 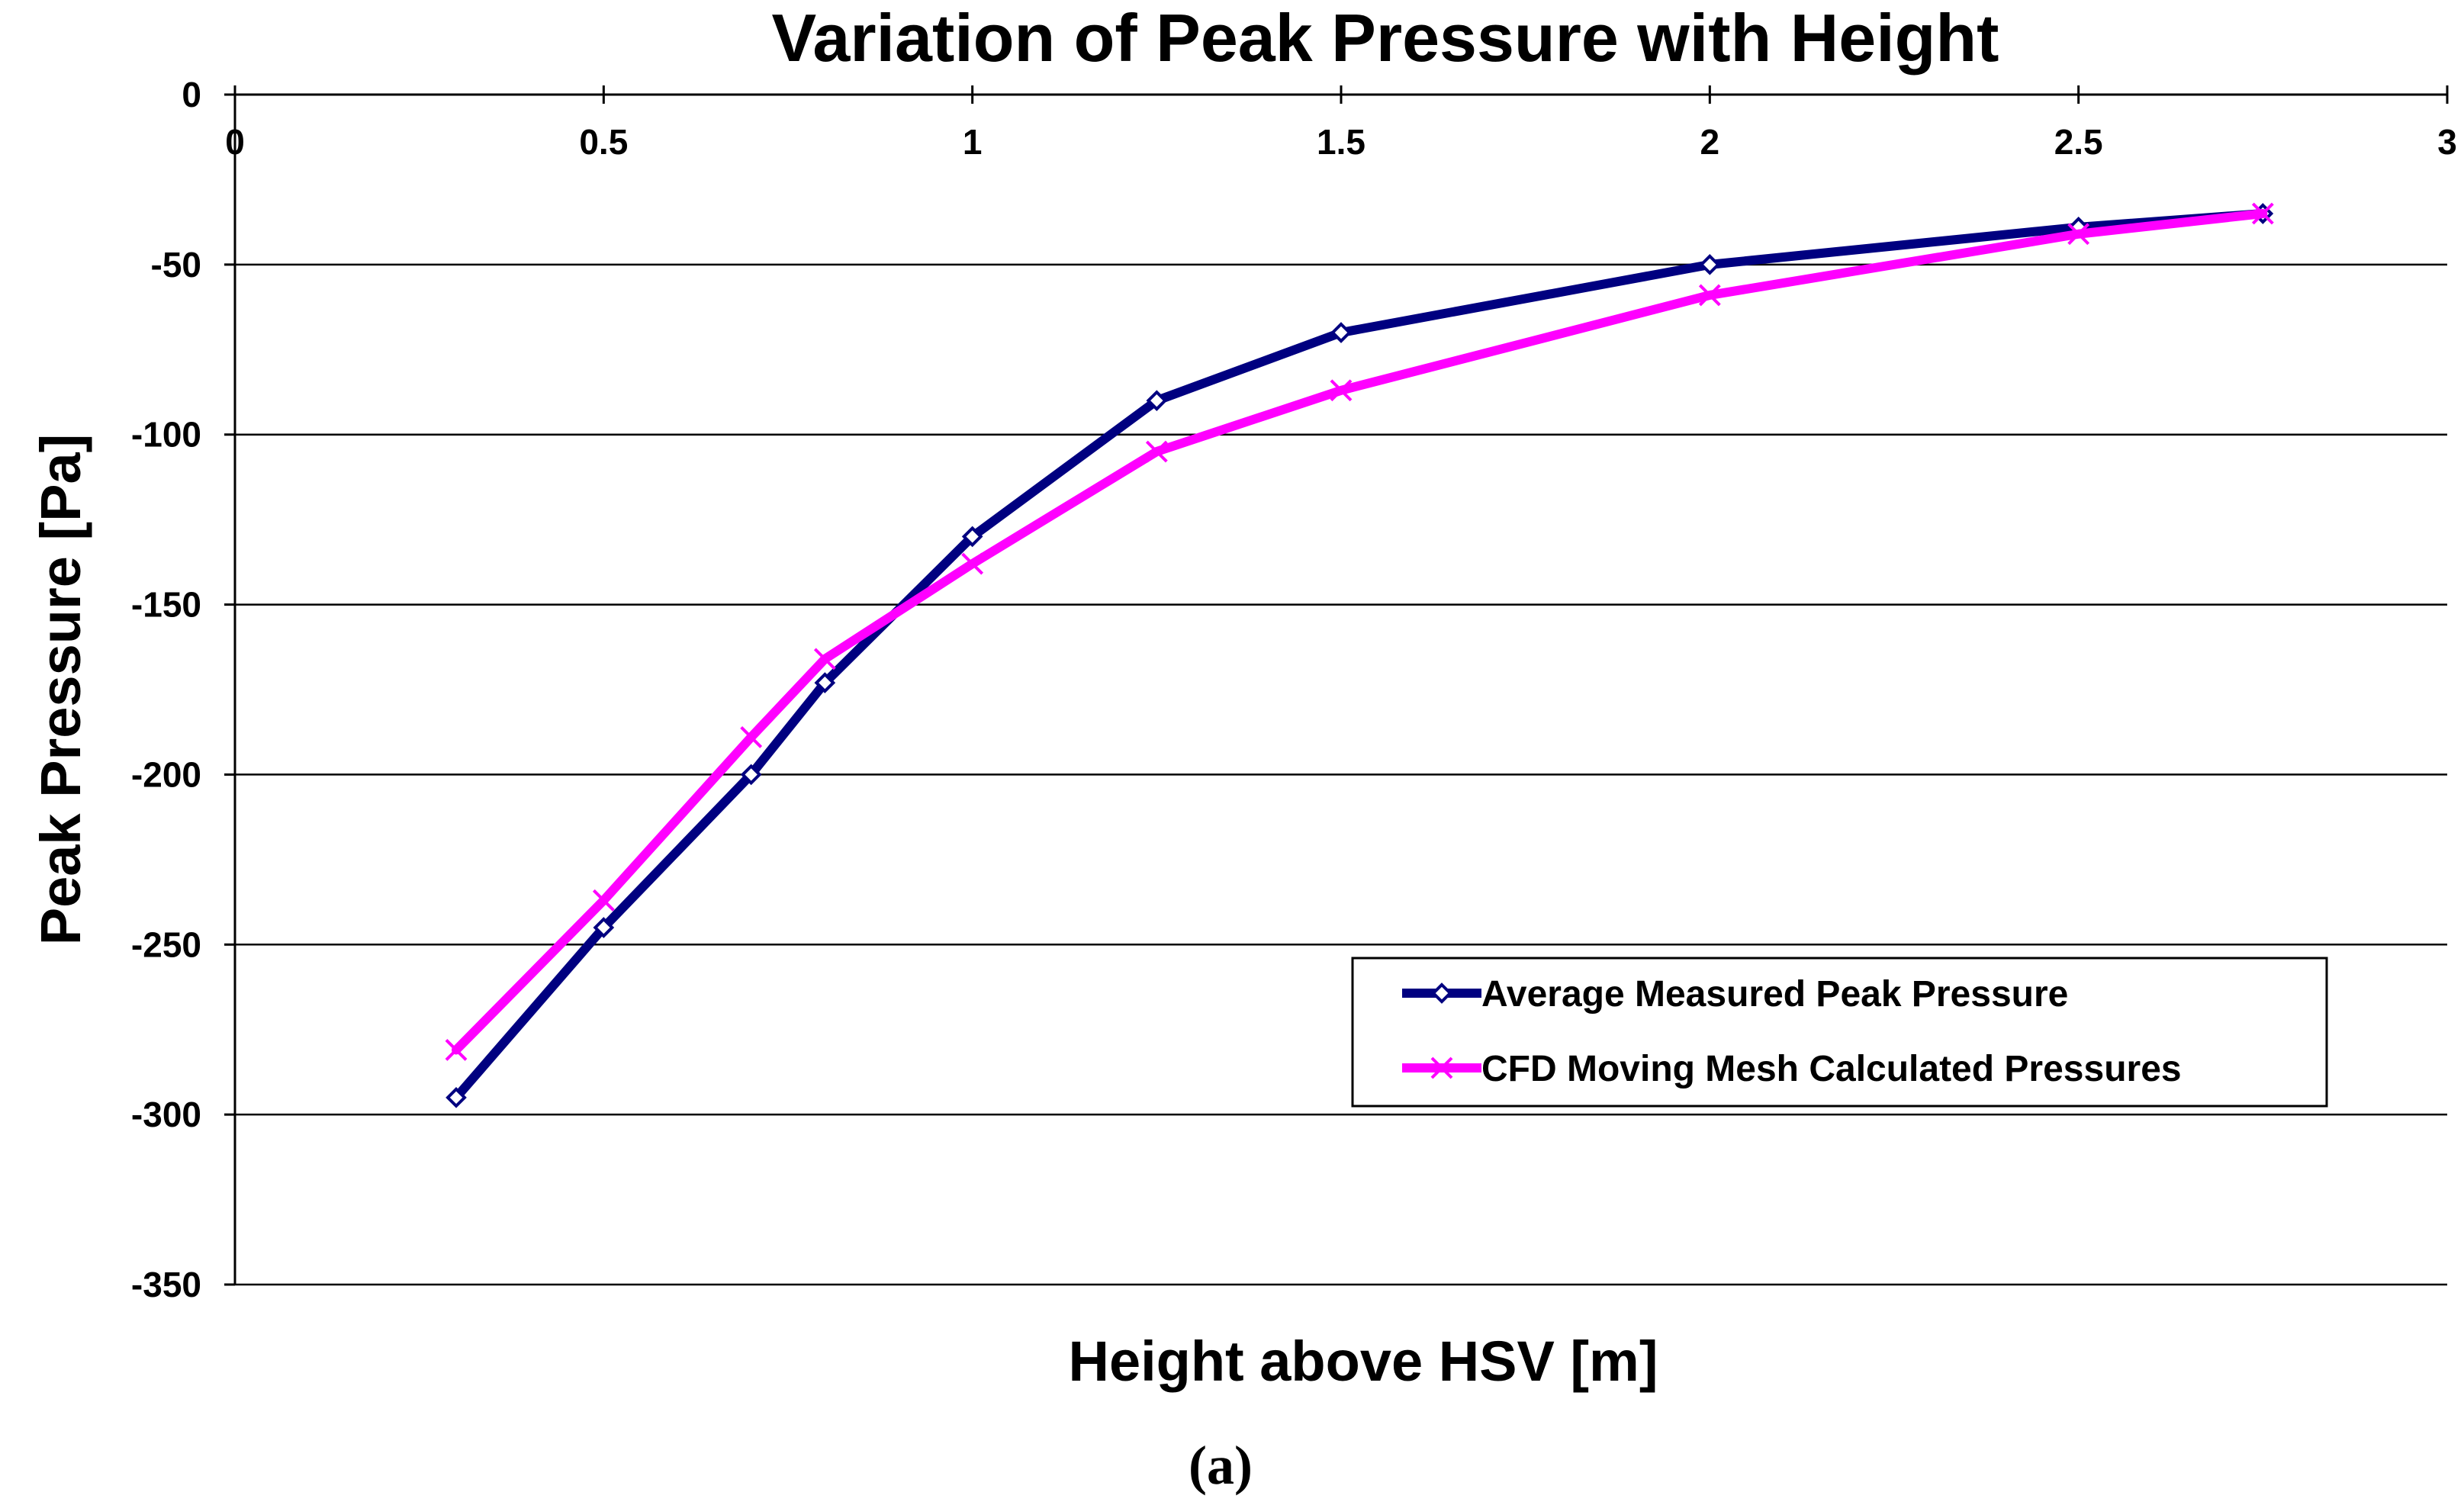 I want to click on y-tick-label: -200, so click(x=166, y=774).